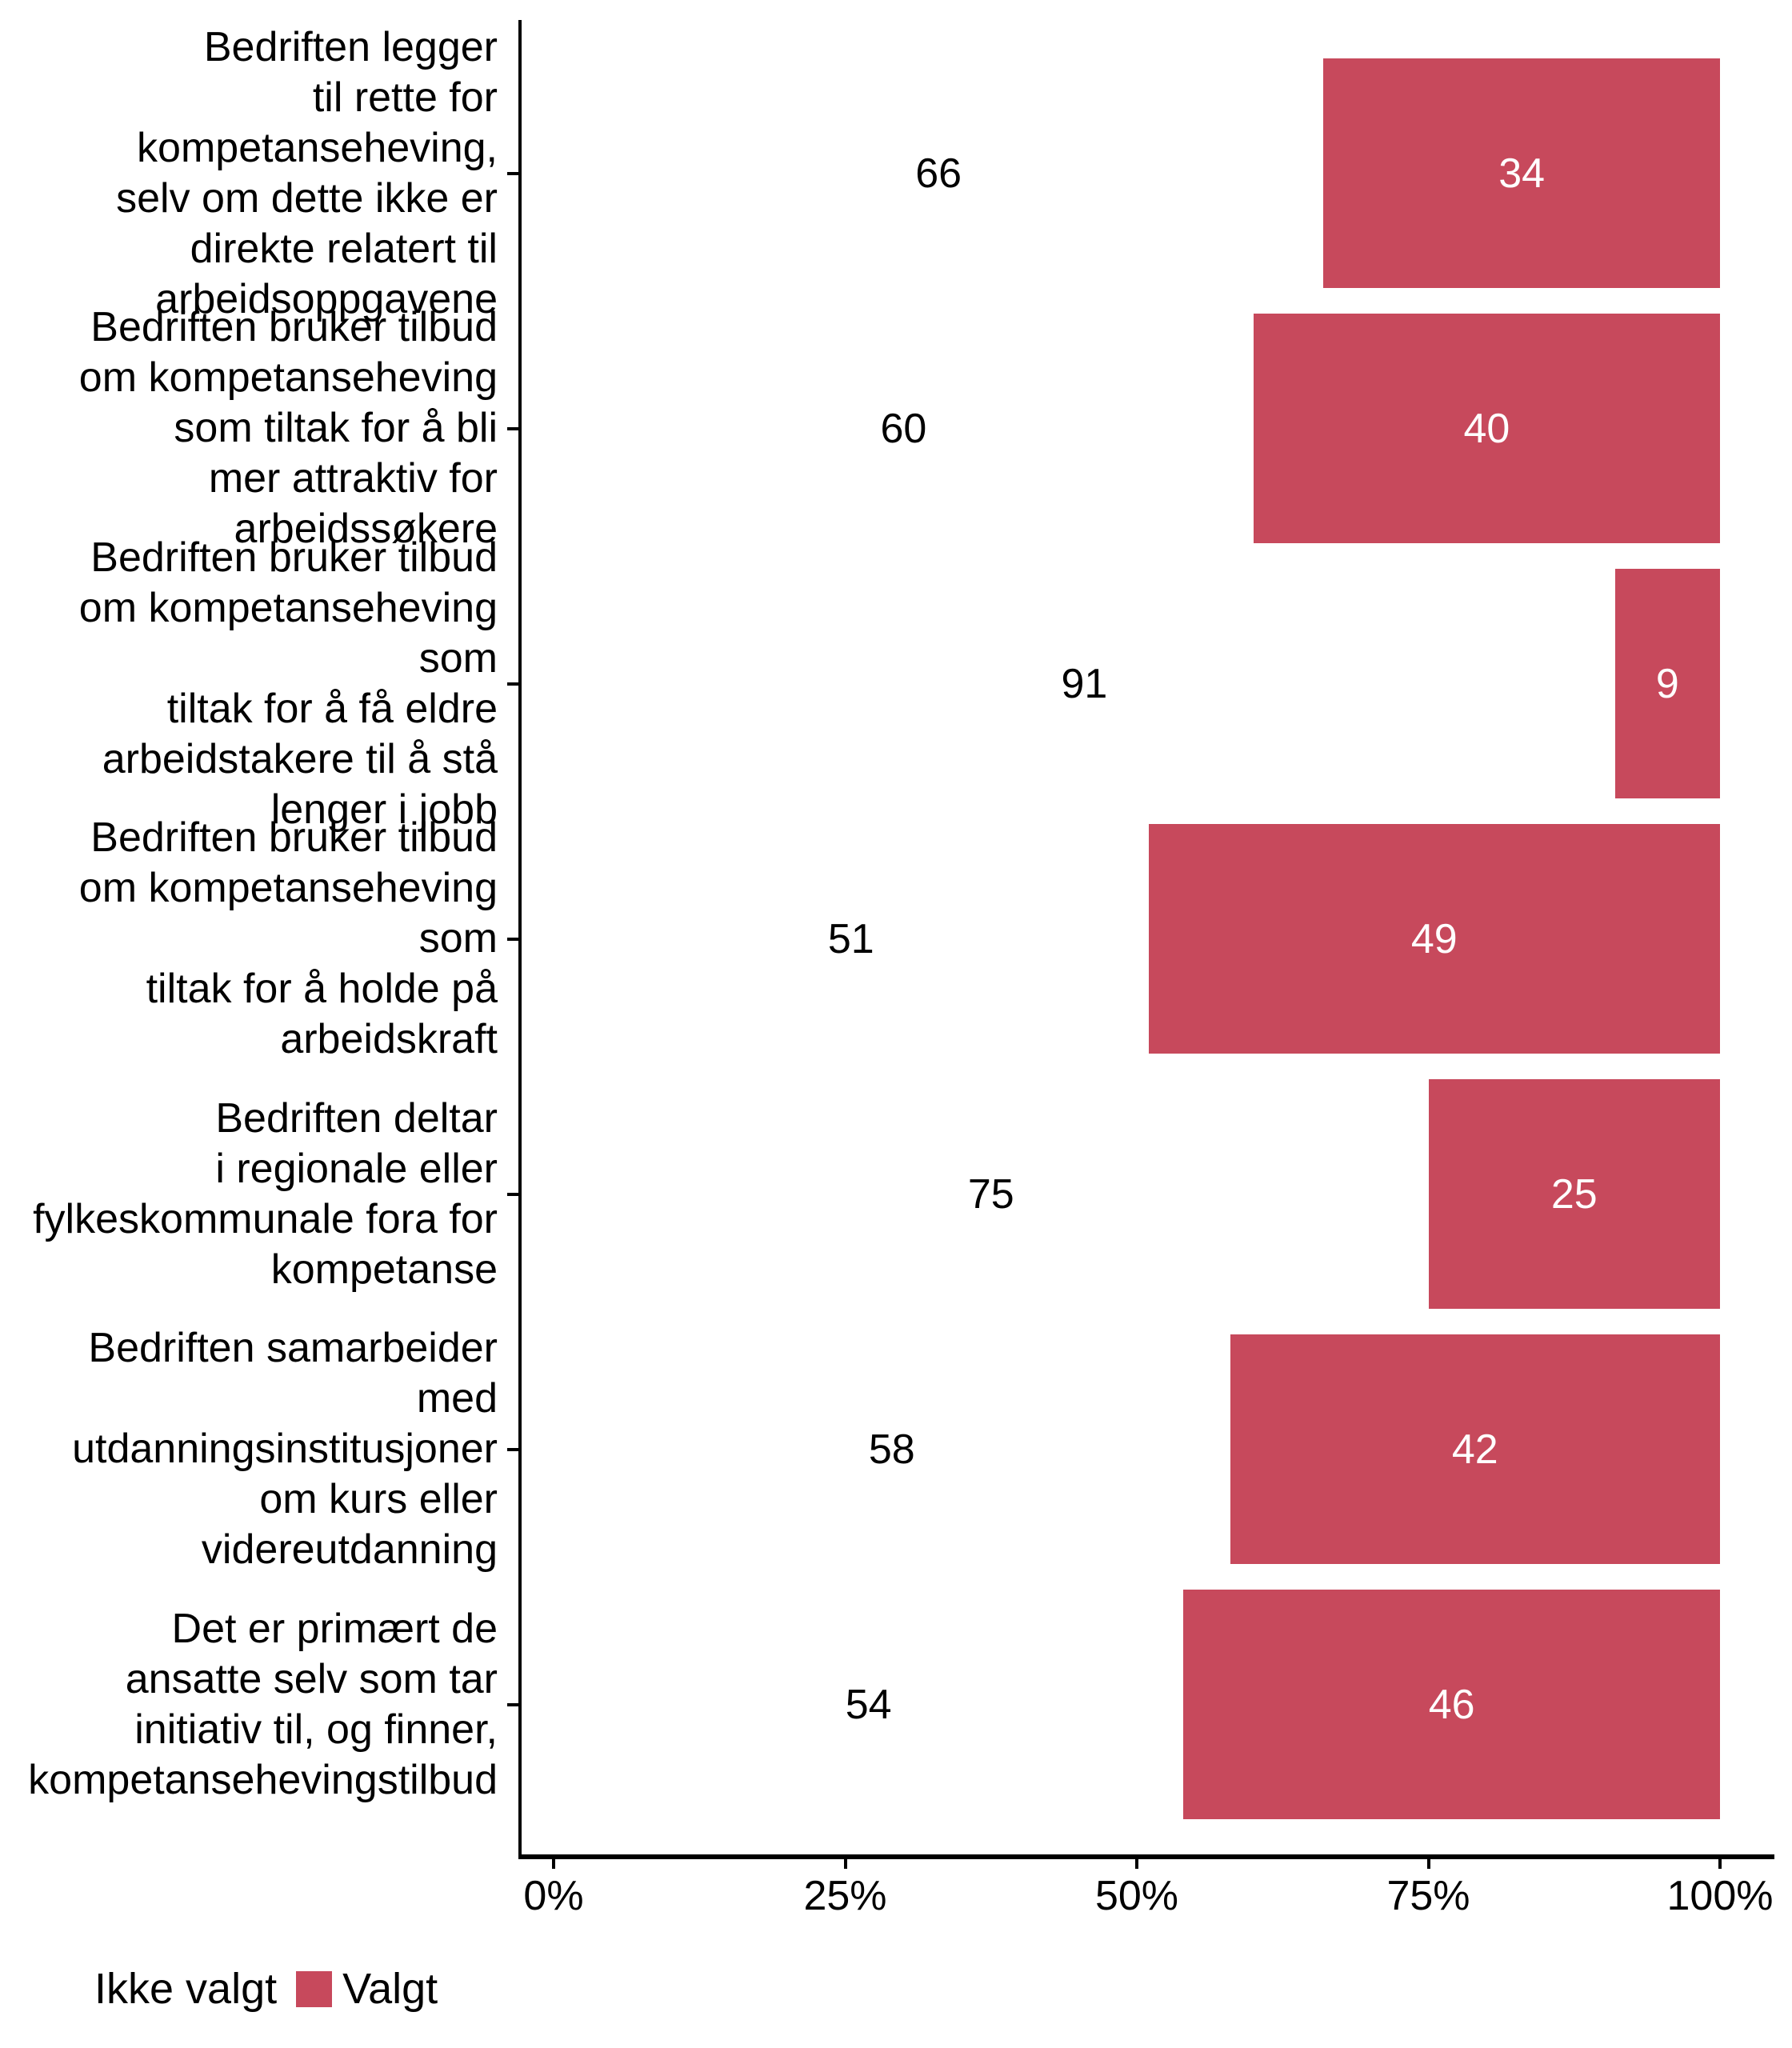 This screenshot has width=1792, height=2048. I want to click on legend-label-valgt: Valgt, so click(390, 1989).